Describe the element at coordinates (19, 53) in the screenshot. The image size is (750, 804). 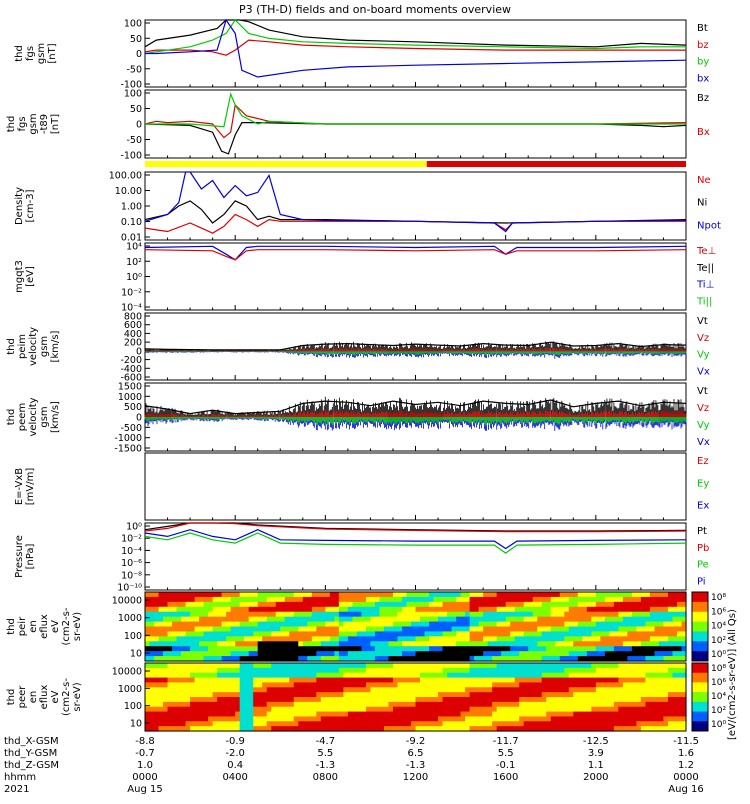
I see `panel-ylabel: thd` at that location.